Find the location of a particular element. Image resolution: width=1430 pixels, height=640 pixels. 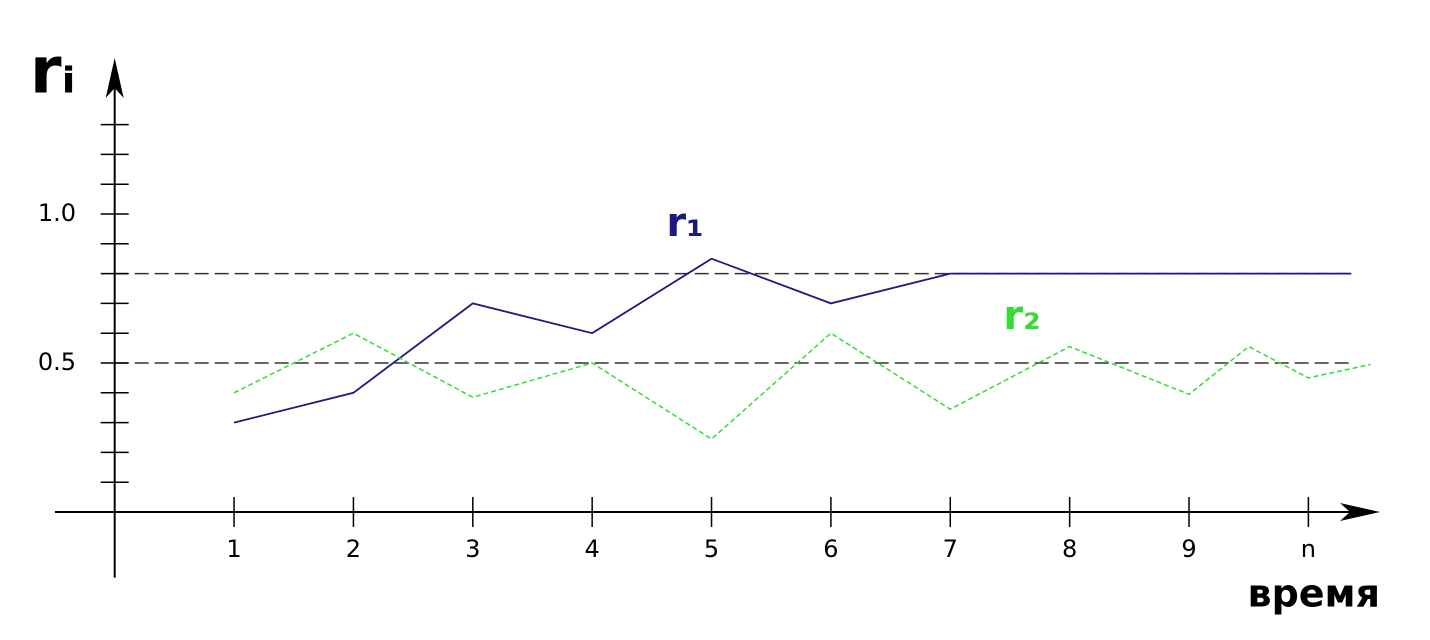

y-axis-label: rᵢ is located at coordinates (53, 72).